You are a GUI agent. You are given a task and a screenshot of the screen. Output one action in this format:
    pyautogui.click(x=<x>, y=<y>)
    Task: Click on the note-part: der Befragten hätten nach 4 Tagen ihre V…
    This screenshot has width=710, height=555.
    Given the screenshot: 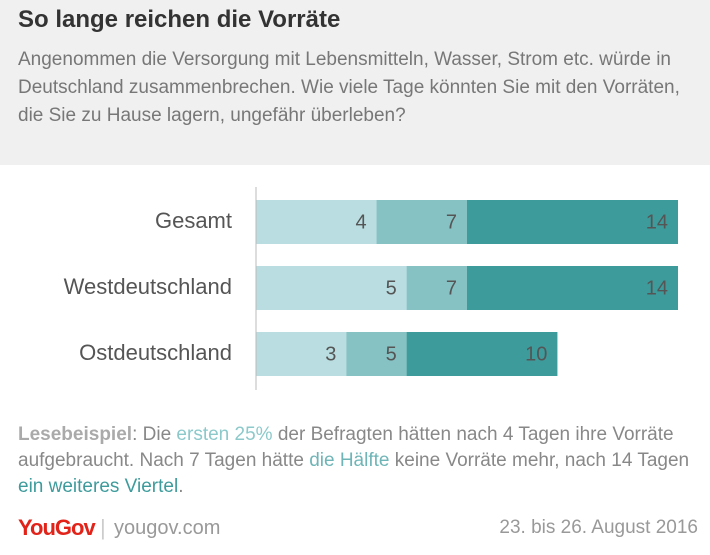 What is the action you would take?
    pyautogui.click(x=346, y=447)
    